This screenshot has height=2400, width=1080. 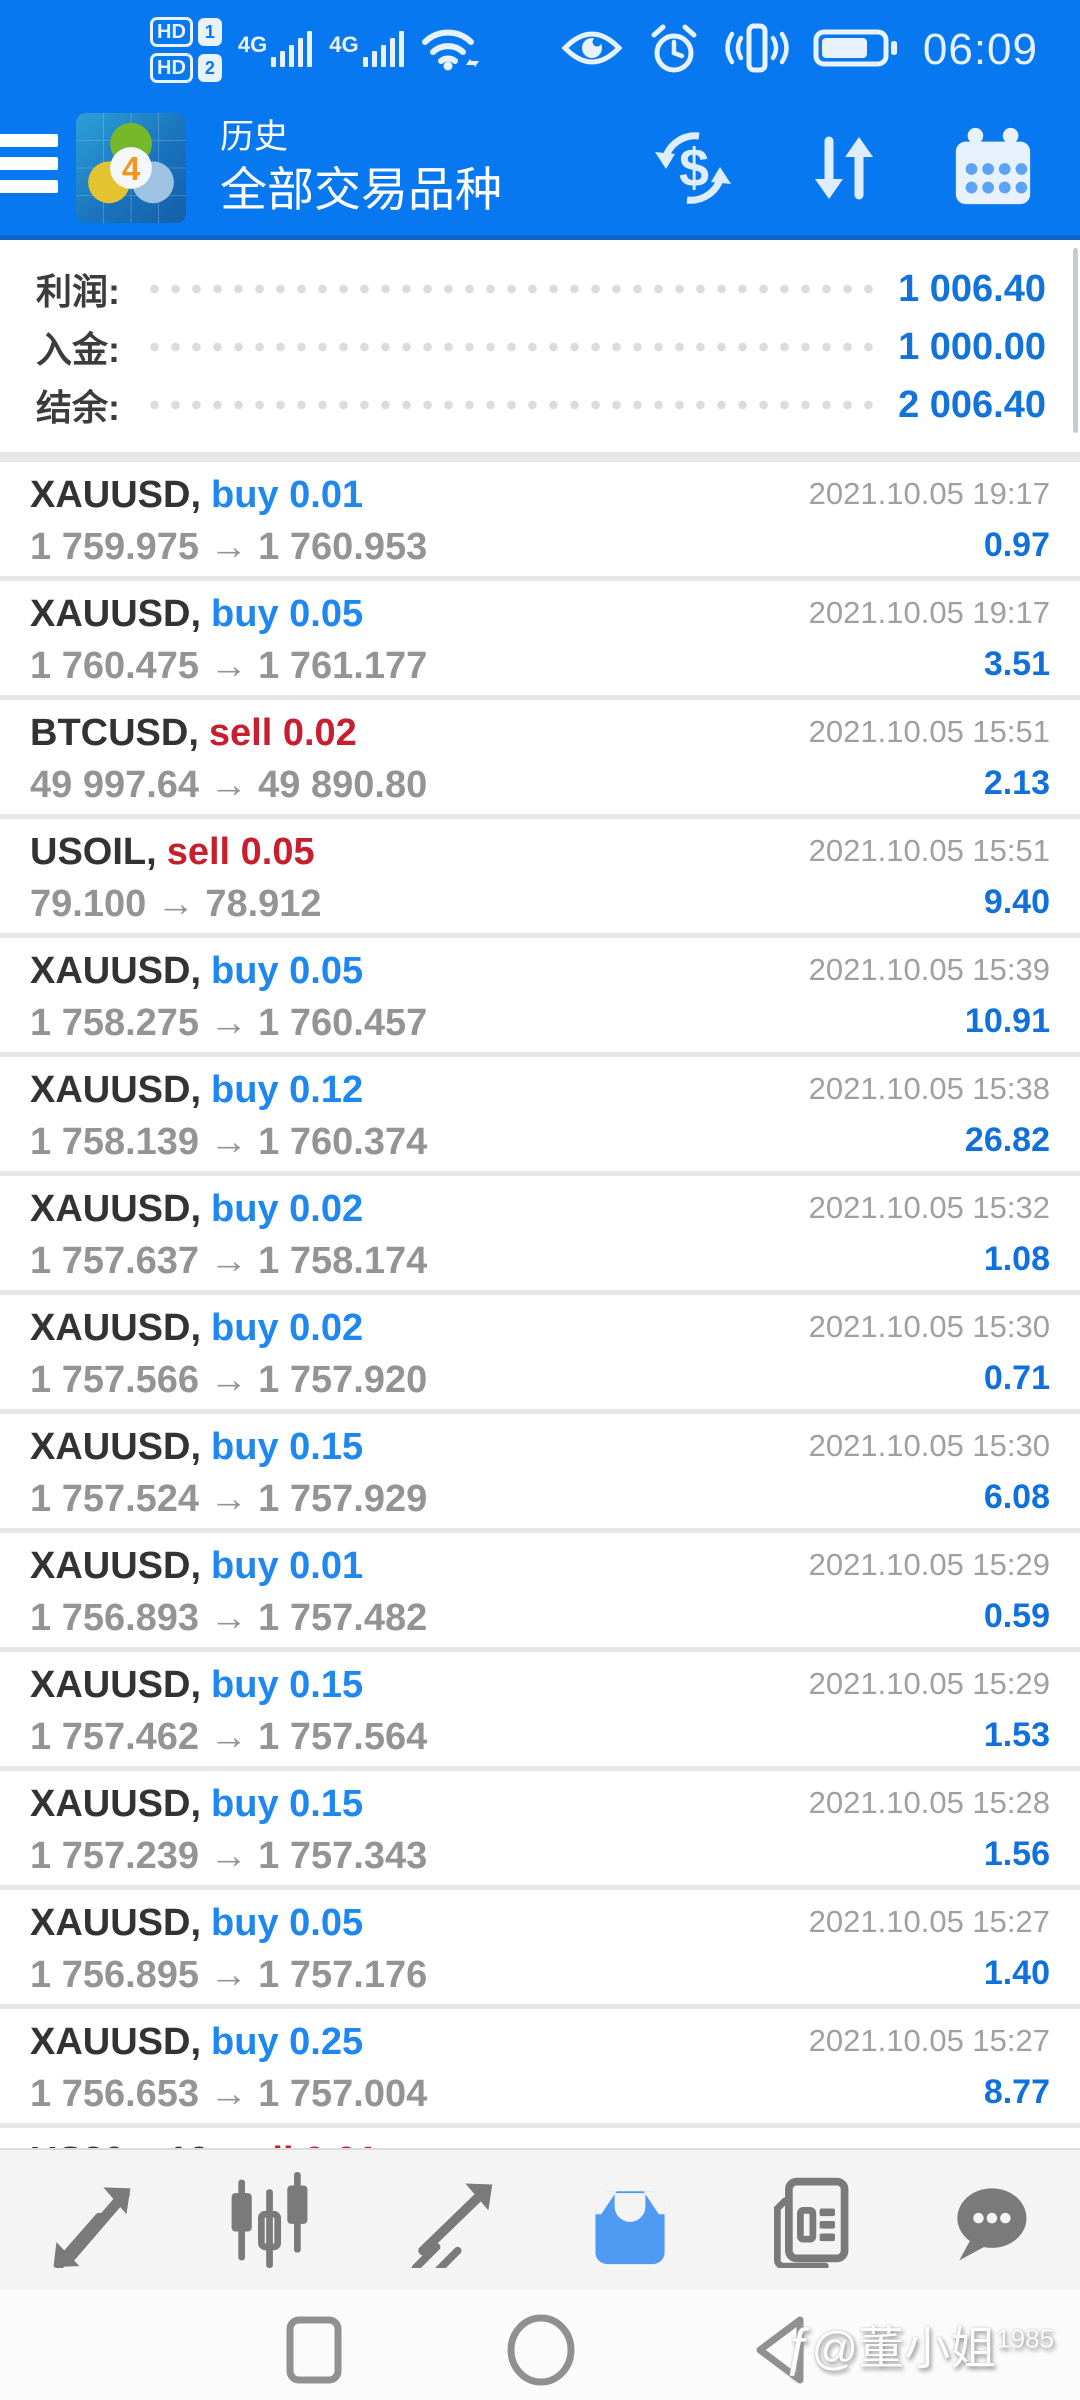 What do you see at coordinates (176, 904) in the screenshot?
I see `trade-prices: 79.100 → 78.912` at bounding box center [176, 904].